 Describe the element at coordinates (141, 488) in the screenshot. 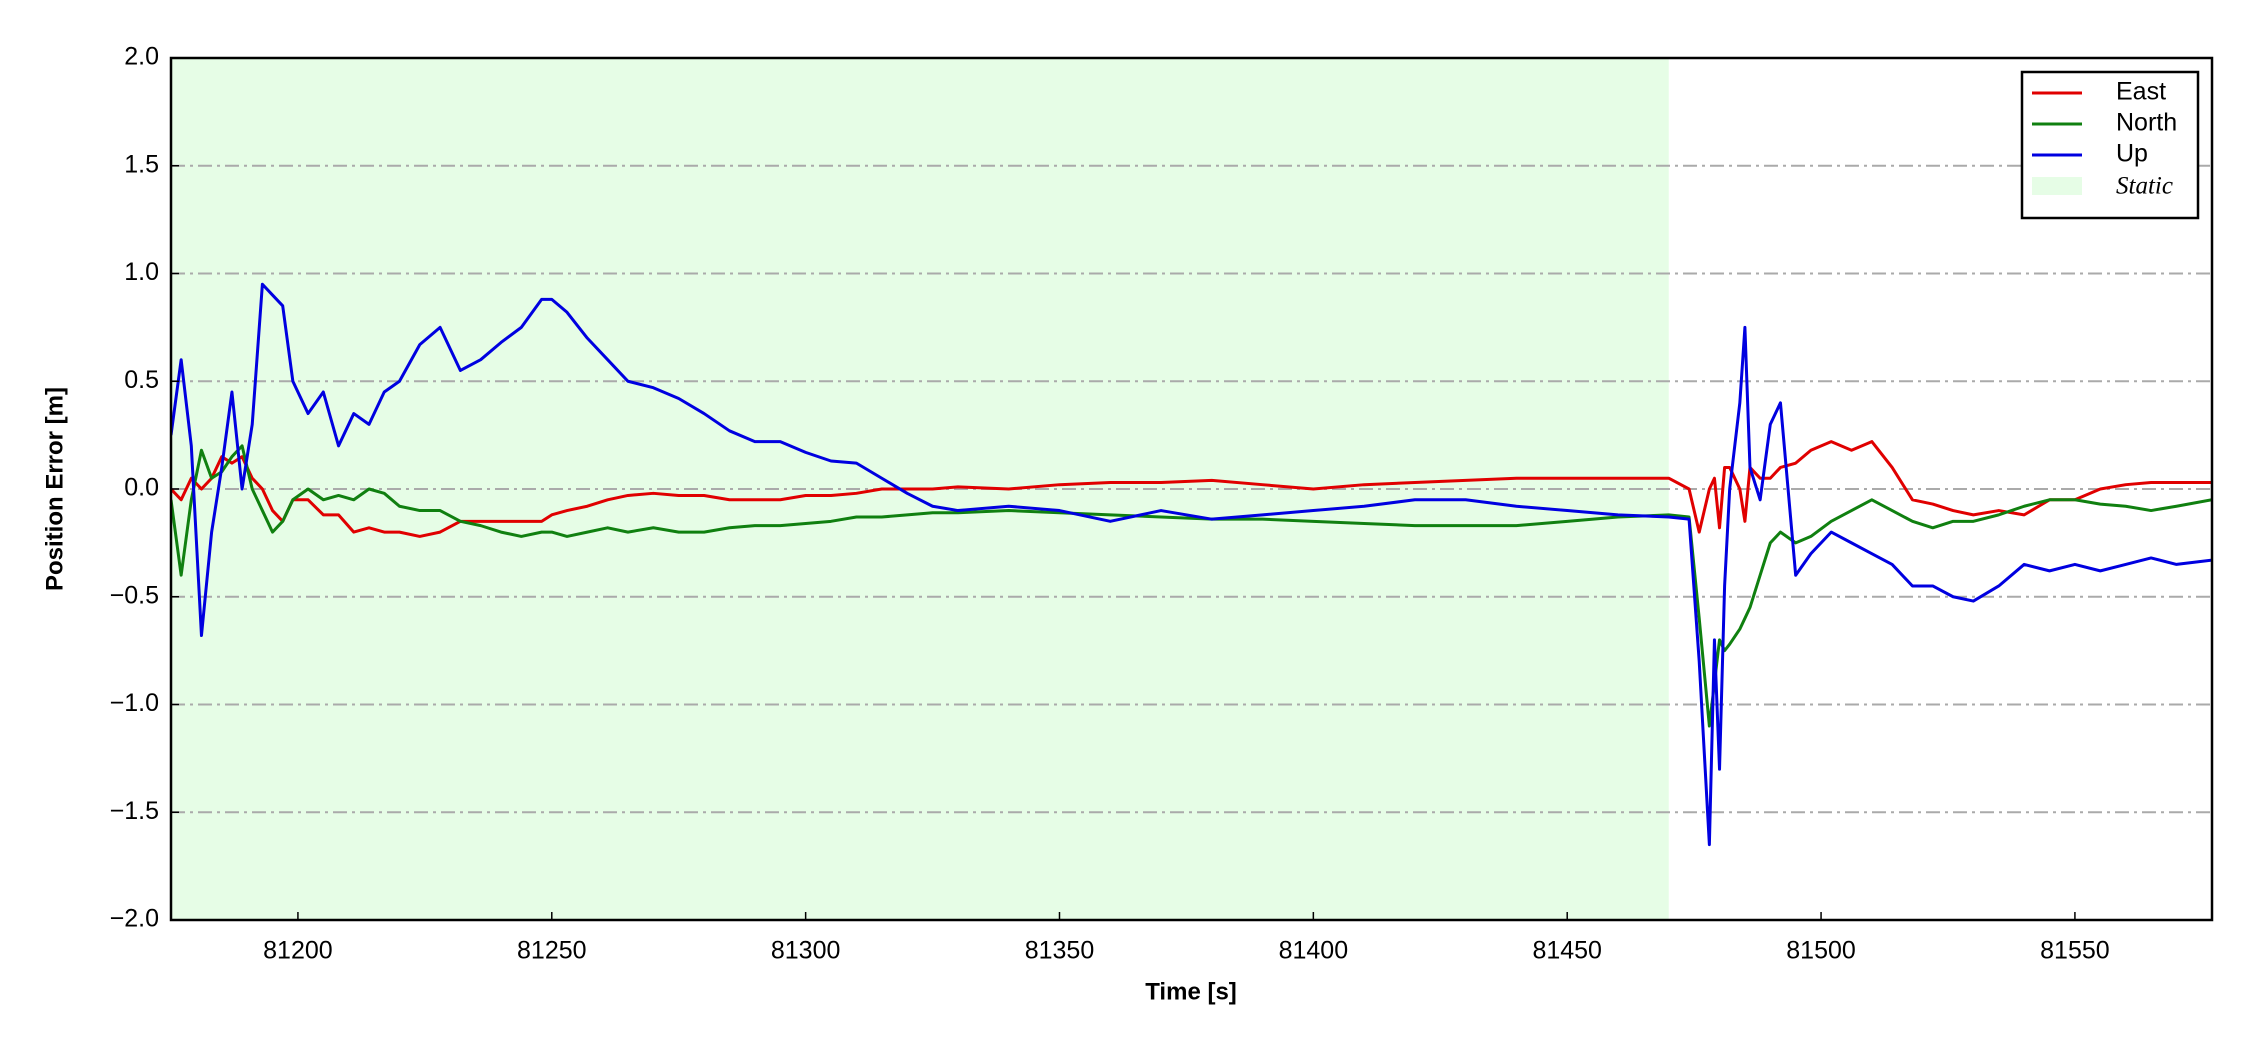

I see `y-tick-label: 0.0` at that location.